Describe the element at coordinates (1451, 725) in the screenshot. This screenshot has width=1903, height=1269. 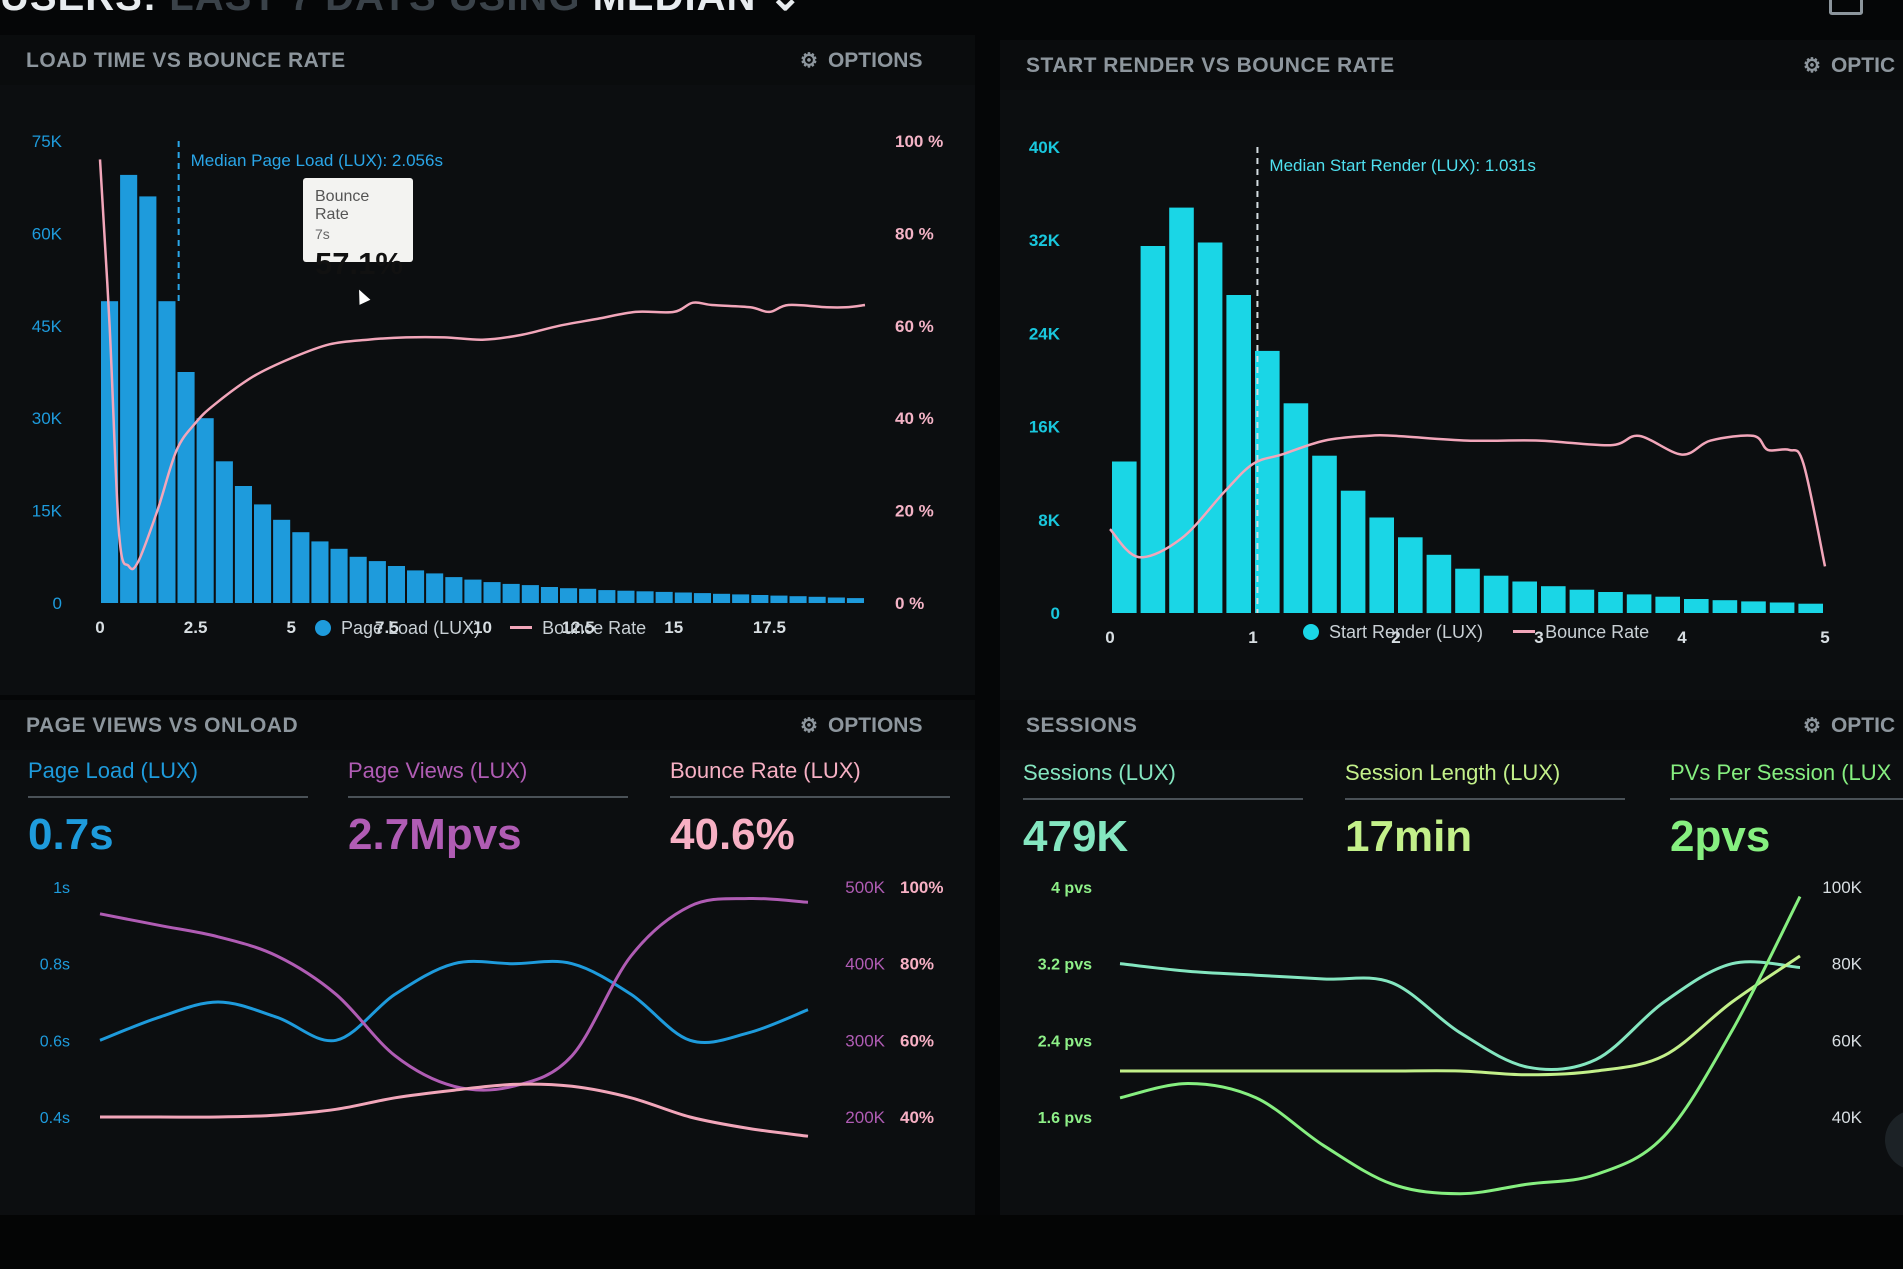
I see `panel-header: SESSIONS ⚙ OPTIC` at that location.